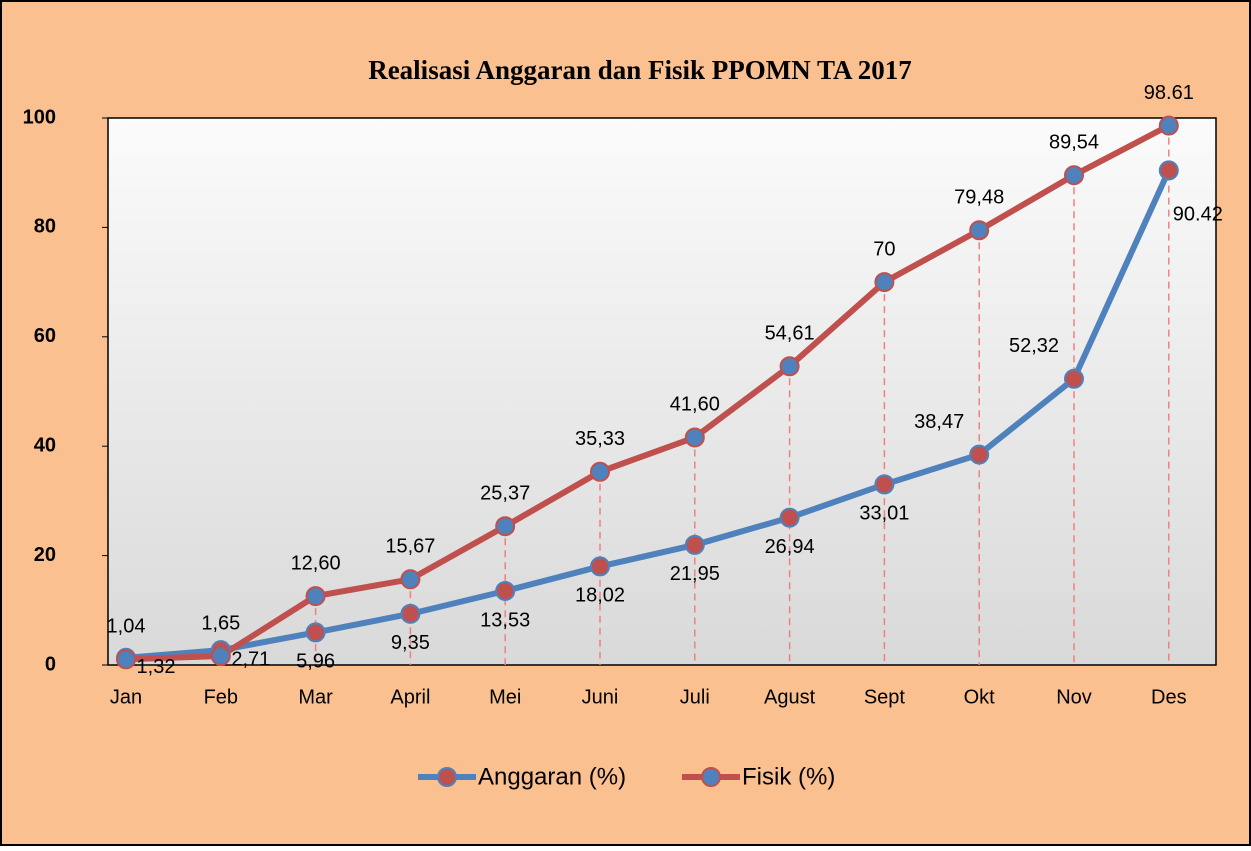 Image resolution: width=1251 pixels, height=851 pixels. Describe the element at coordinates (316, 563) in the screenshot. I see `data-label: 12,60` at that location.